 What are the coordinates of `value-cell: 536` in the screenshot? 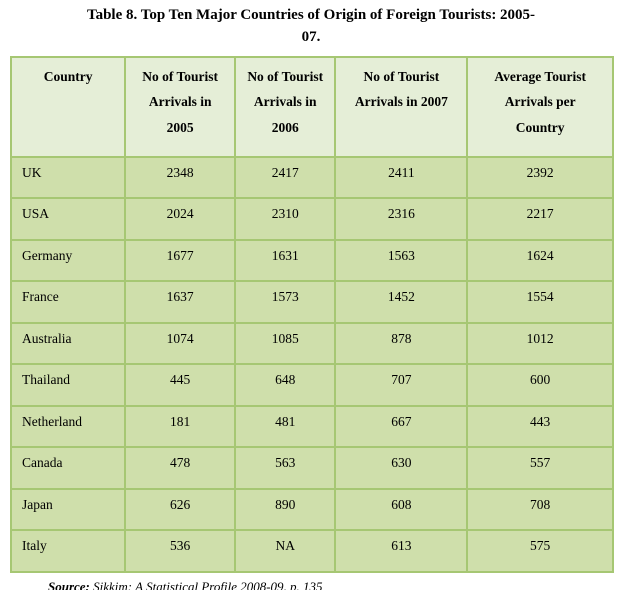 It's located at (180, 551).